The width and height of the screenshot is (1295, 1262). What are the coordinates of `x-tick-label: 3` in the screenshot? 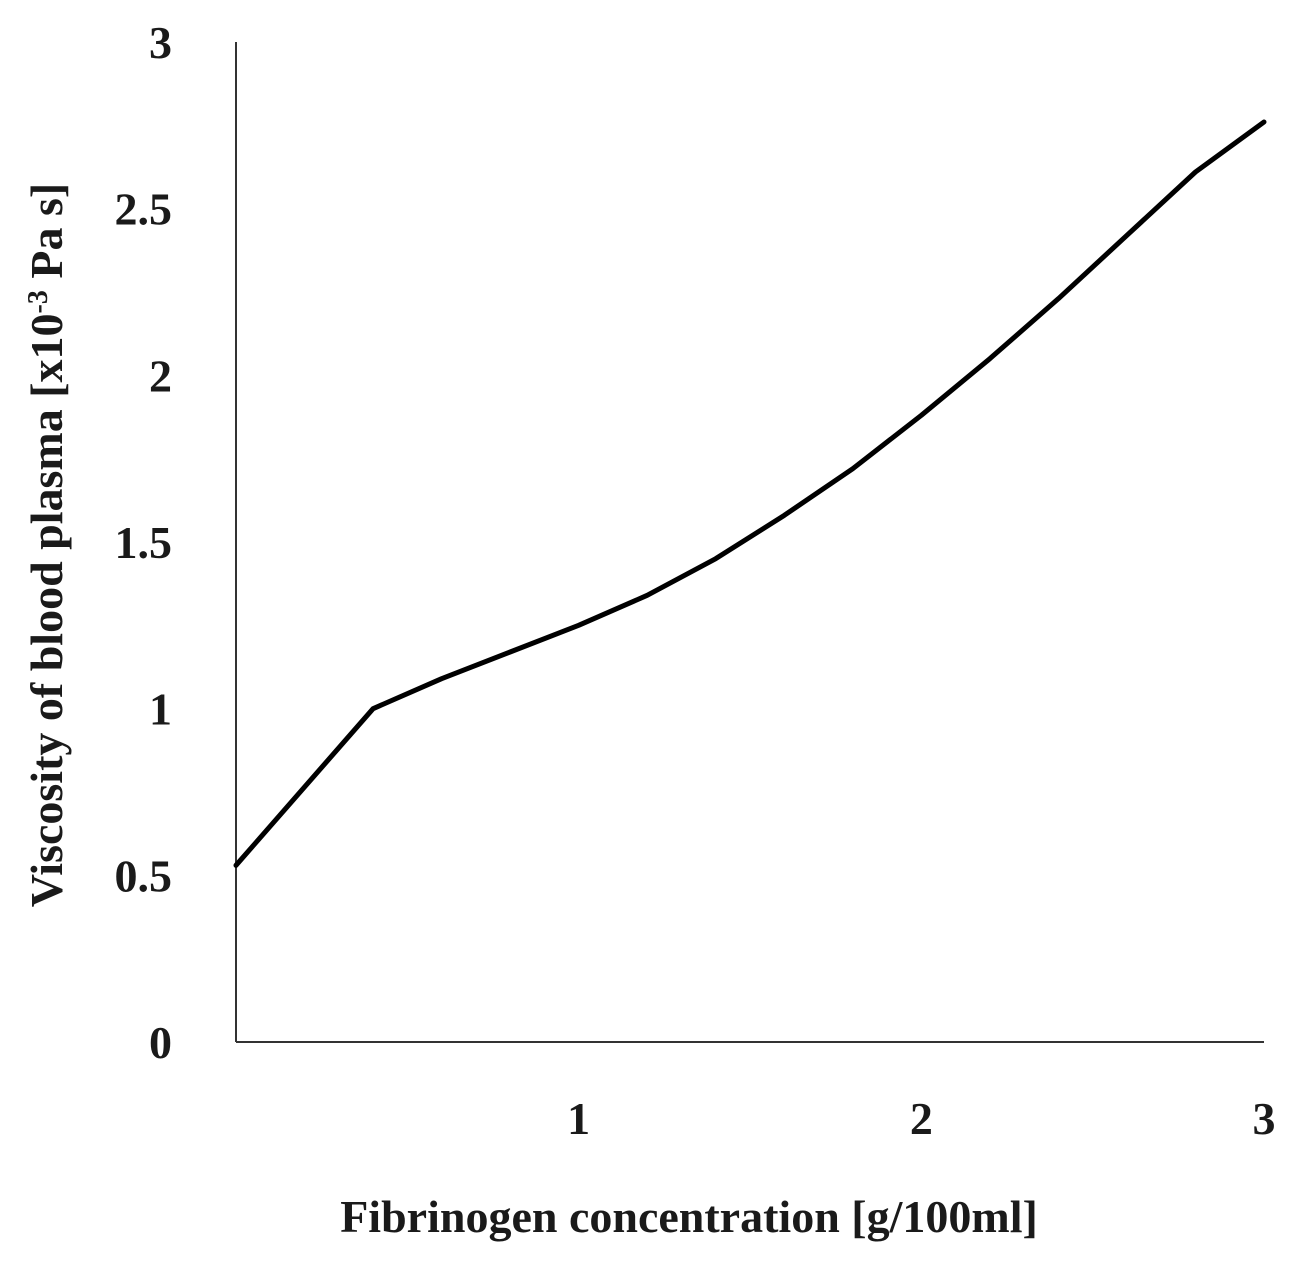 It's located at (1264, 1118).